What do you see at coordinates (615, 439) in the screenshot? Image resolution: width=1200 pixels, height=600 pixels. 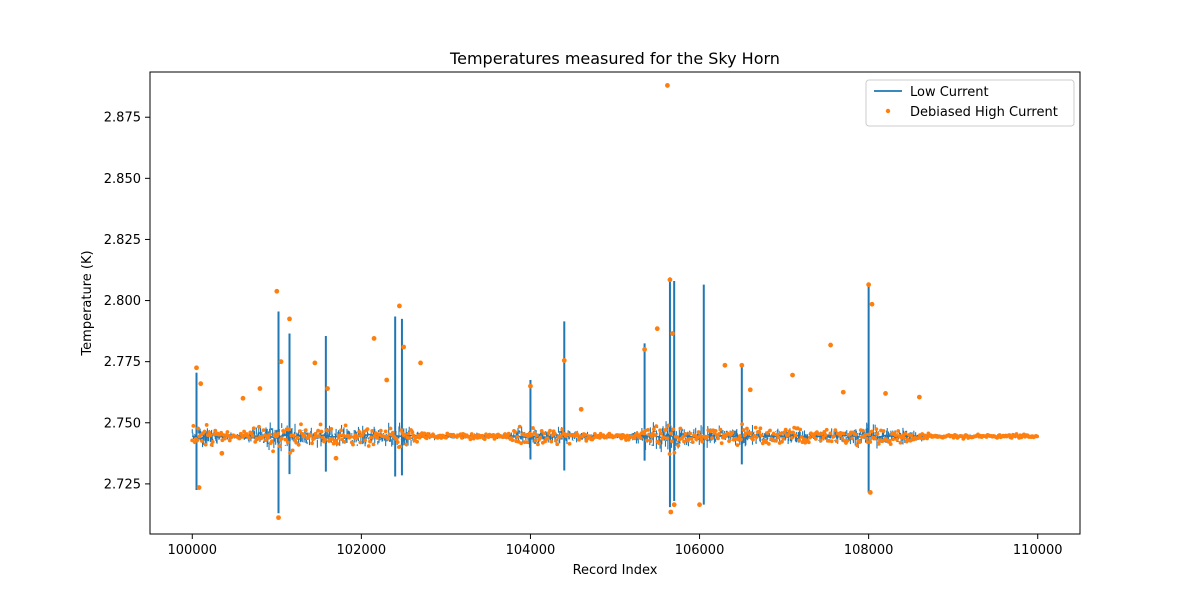 I see `high-current-noise-points` at bounding box center [615, 439].